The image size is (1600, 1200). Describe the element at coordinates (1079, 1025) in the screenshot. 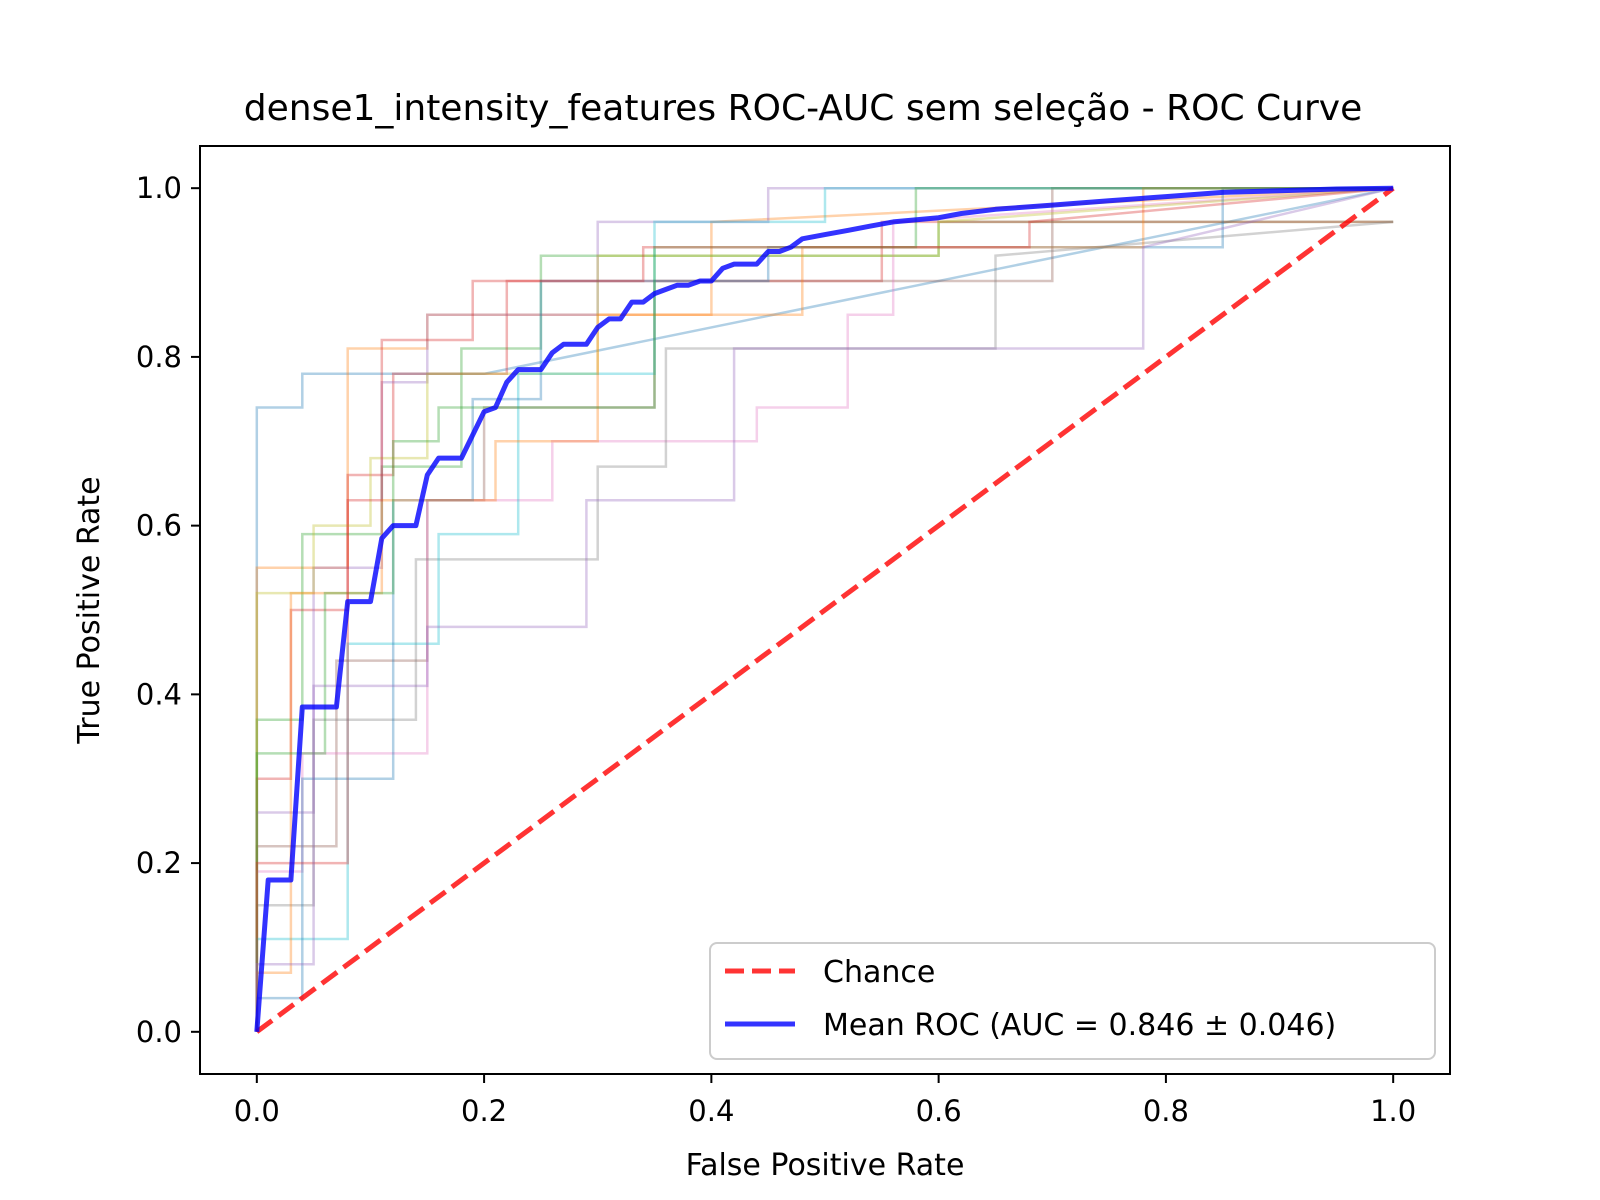

I see `legend-mean-roc-label: Mean ROC (AUC = 0.846 ± 0.046)` at that location.